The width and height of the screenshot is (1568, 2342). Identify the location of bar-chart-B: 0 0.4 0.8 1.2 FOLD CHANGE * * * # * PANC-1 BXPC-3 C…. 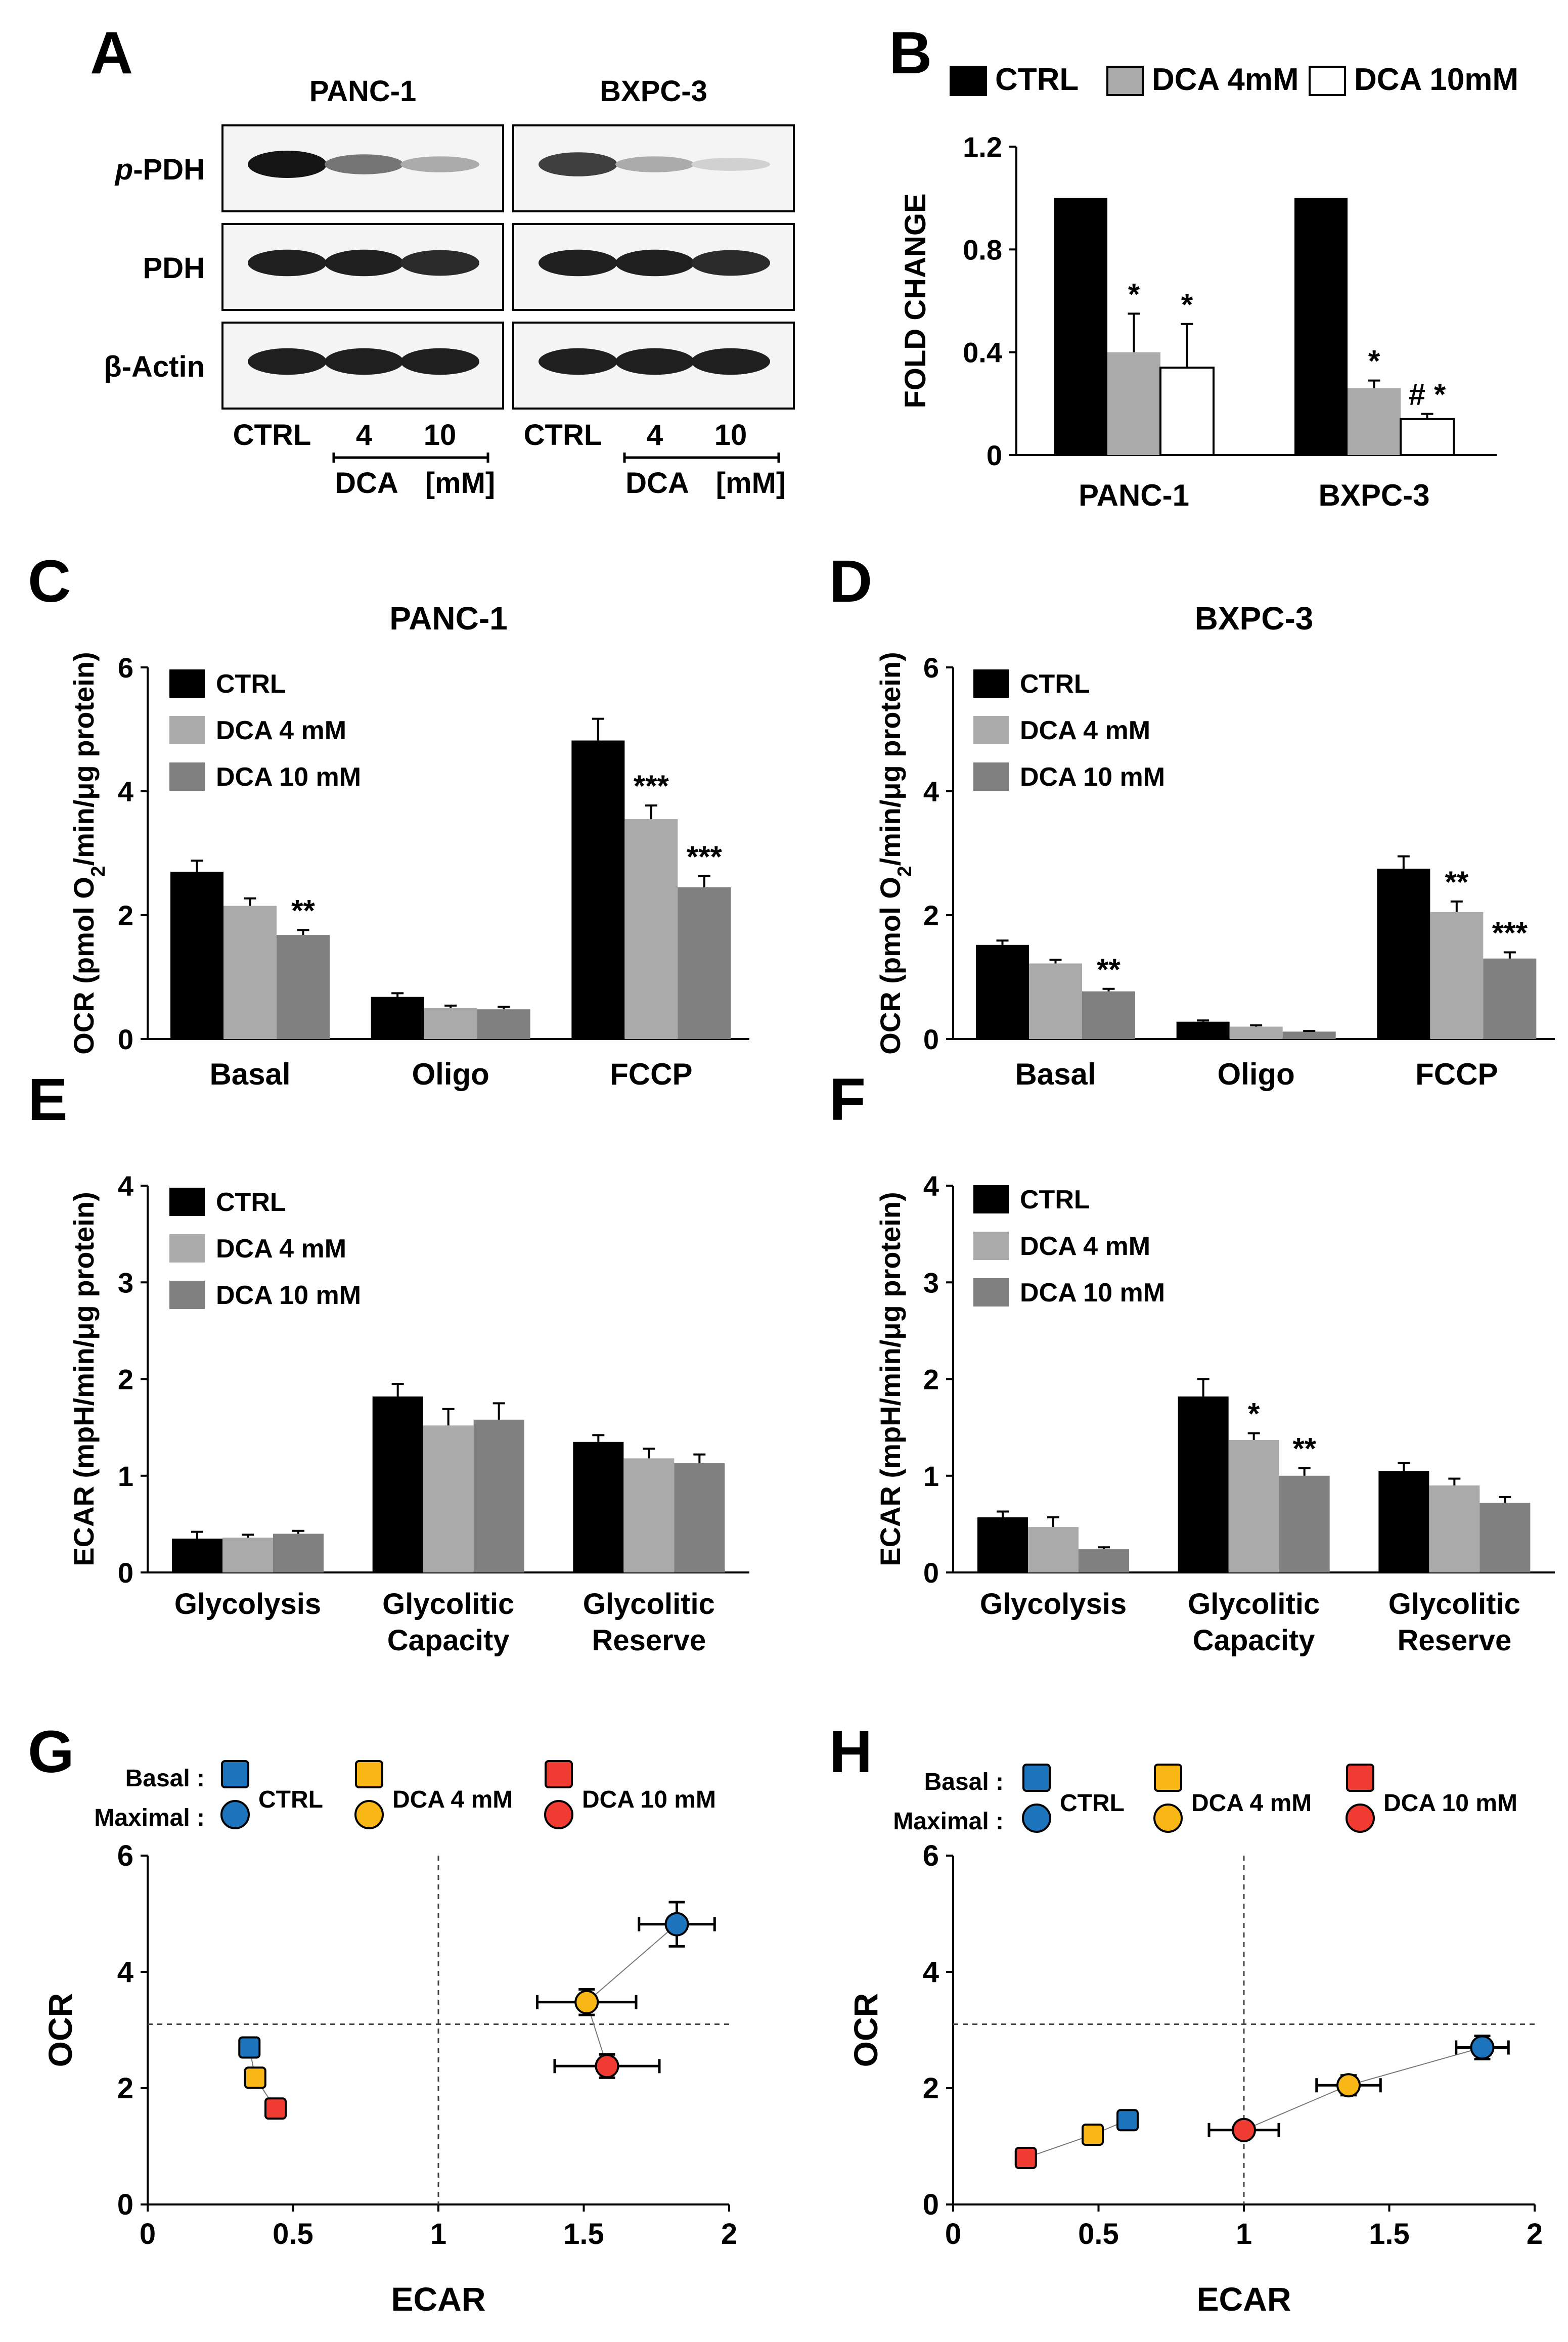
(1208, 287).